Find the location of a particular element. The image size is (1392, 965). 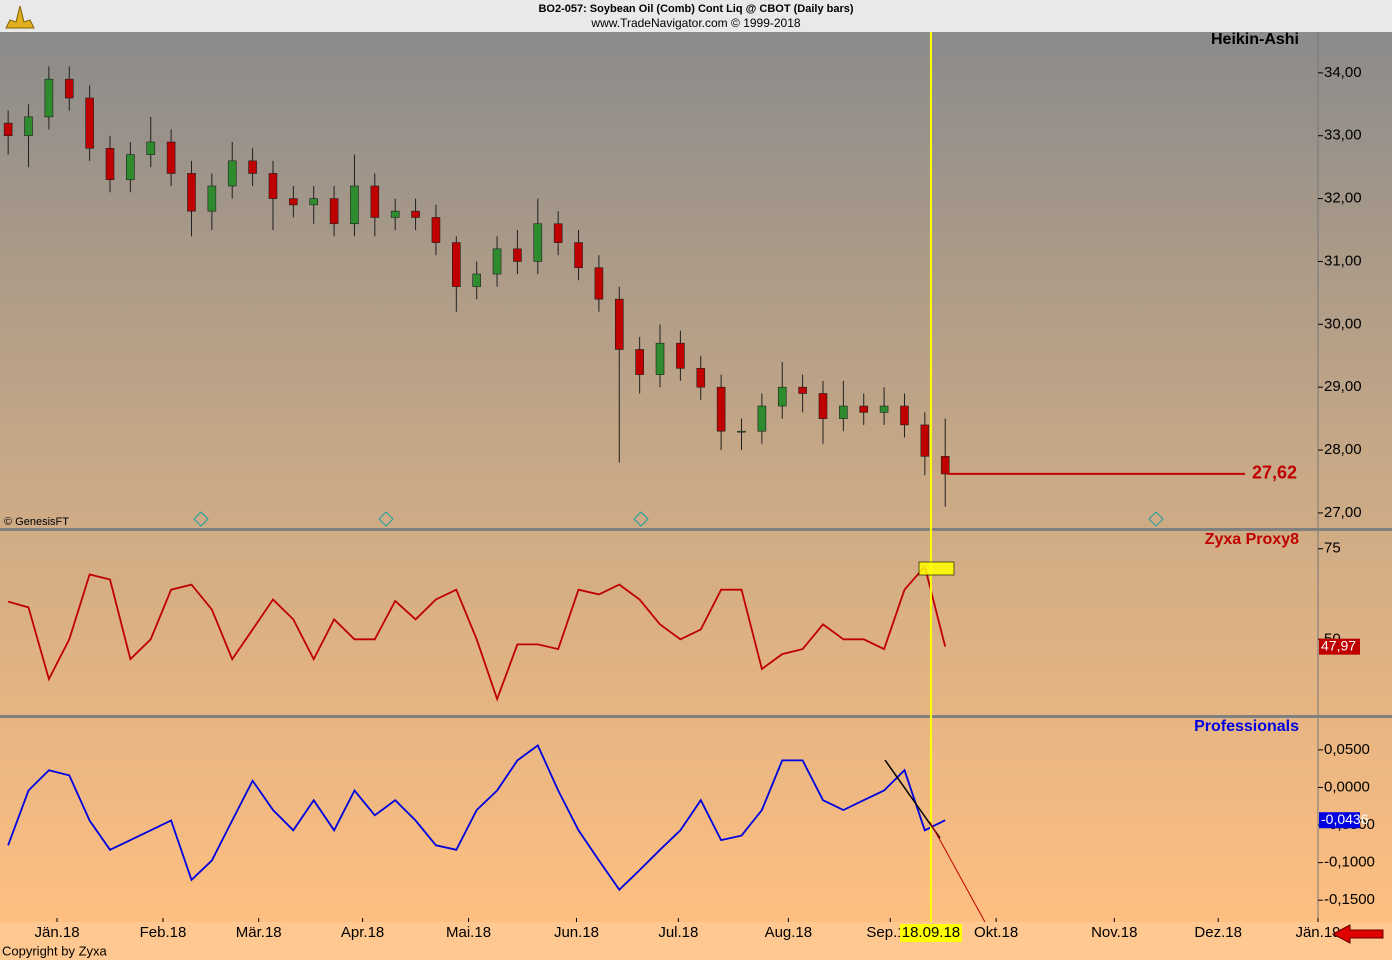

y-tick-label: -0,1000 is located at coordinates (1349, 862).